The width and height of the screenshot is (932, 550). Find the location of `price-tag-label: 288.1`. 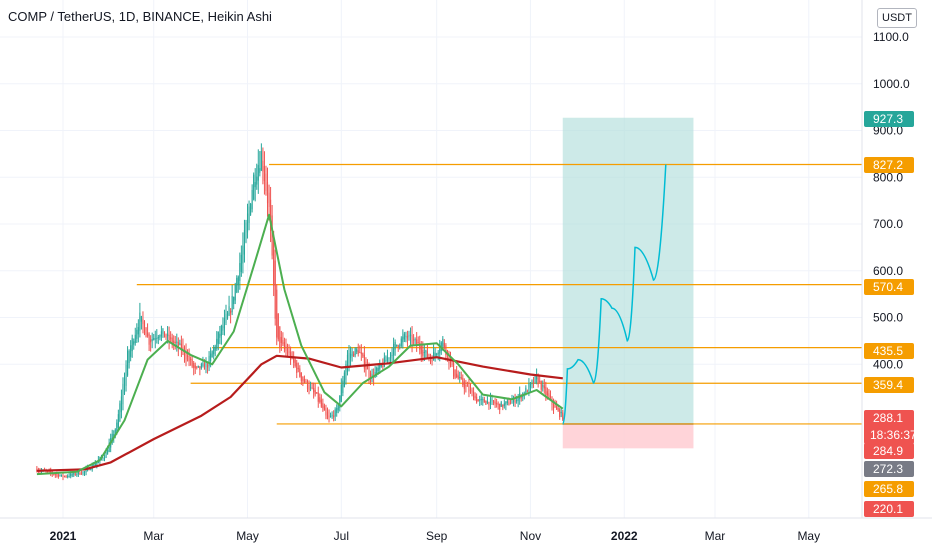

price-tag-label: 288.1 is located at coordinates (888, 418).